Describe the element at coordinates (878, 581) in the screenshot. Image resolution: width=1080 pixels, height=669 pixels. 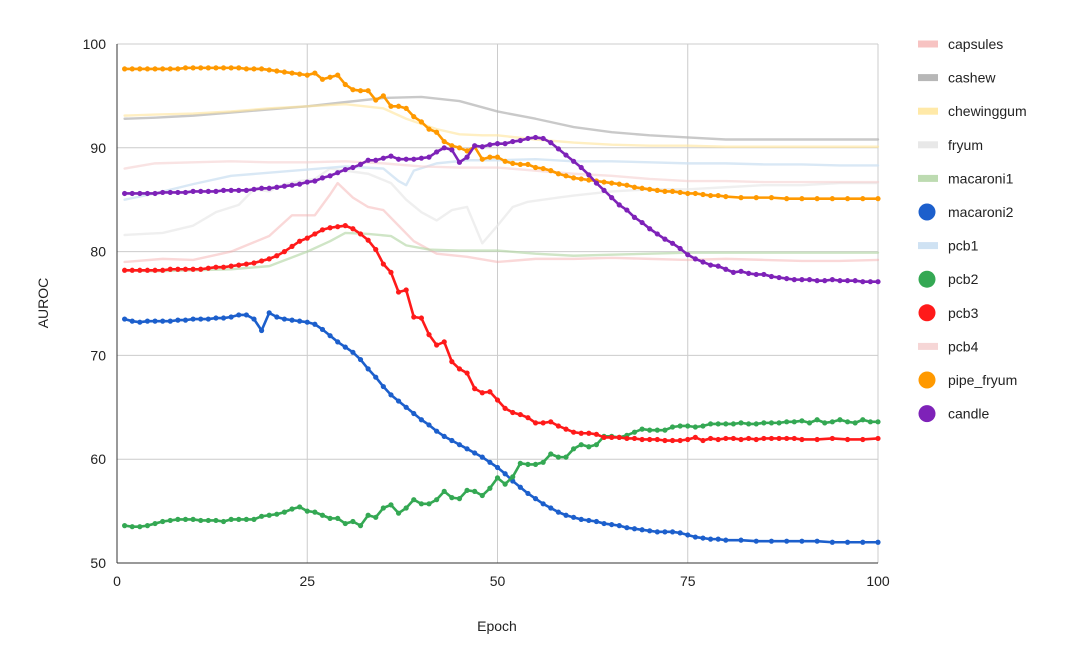
I see `x-tick-label: 100` at that location.